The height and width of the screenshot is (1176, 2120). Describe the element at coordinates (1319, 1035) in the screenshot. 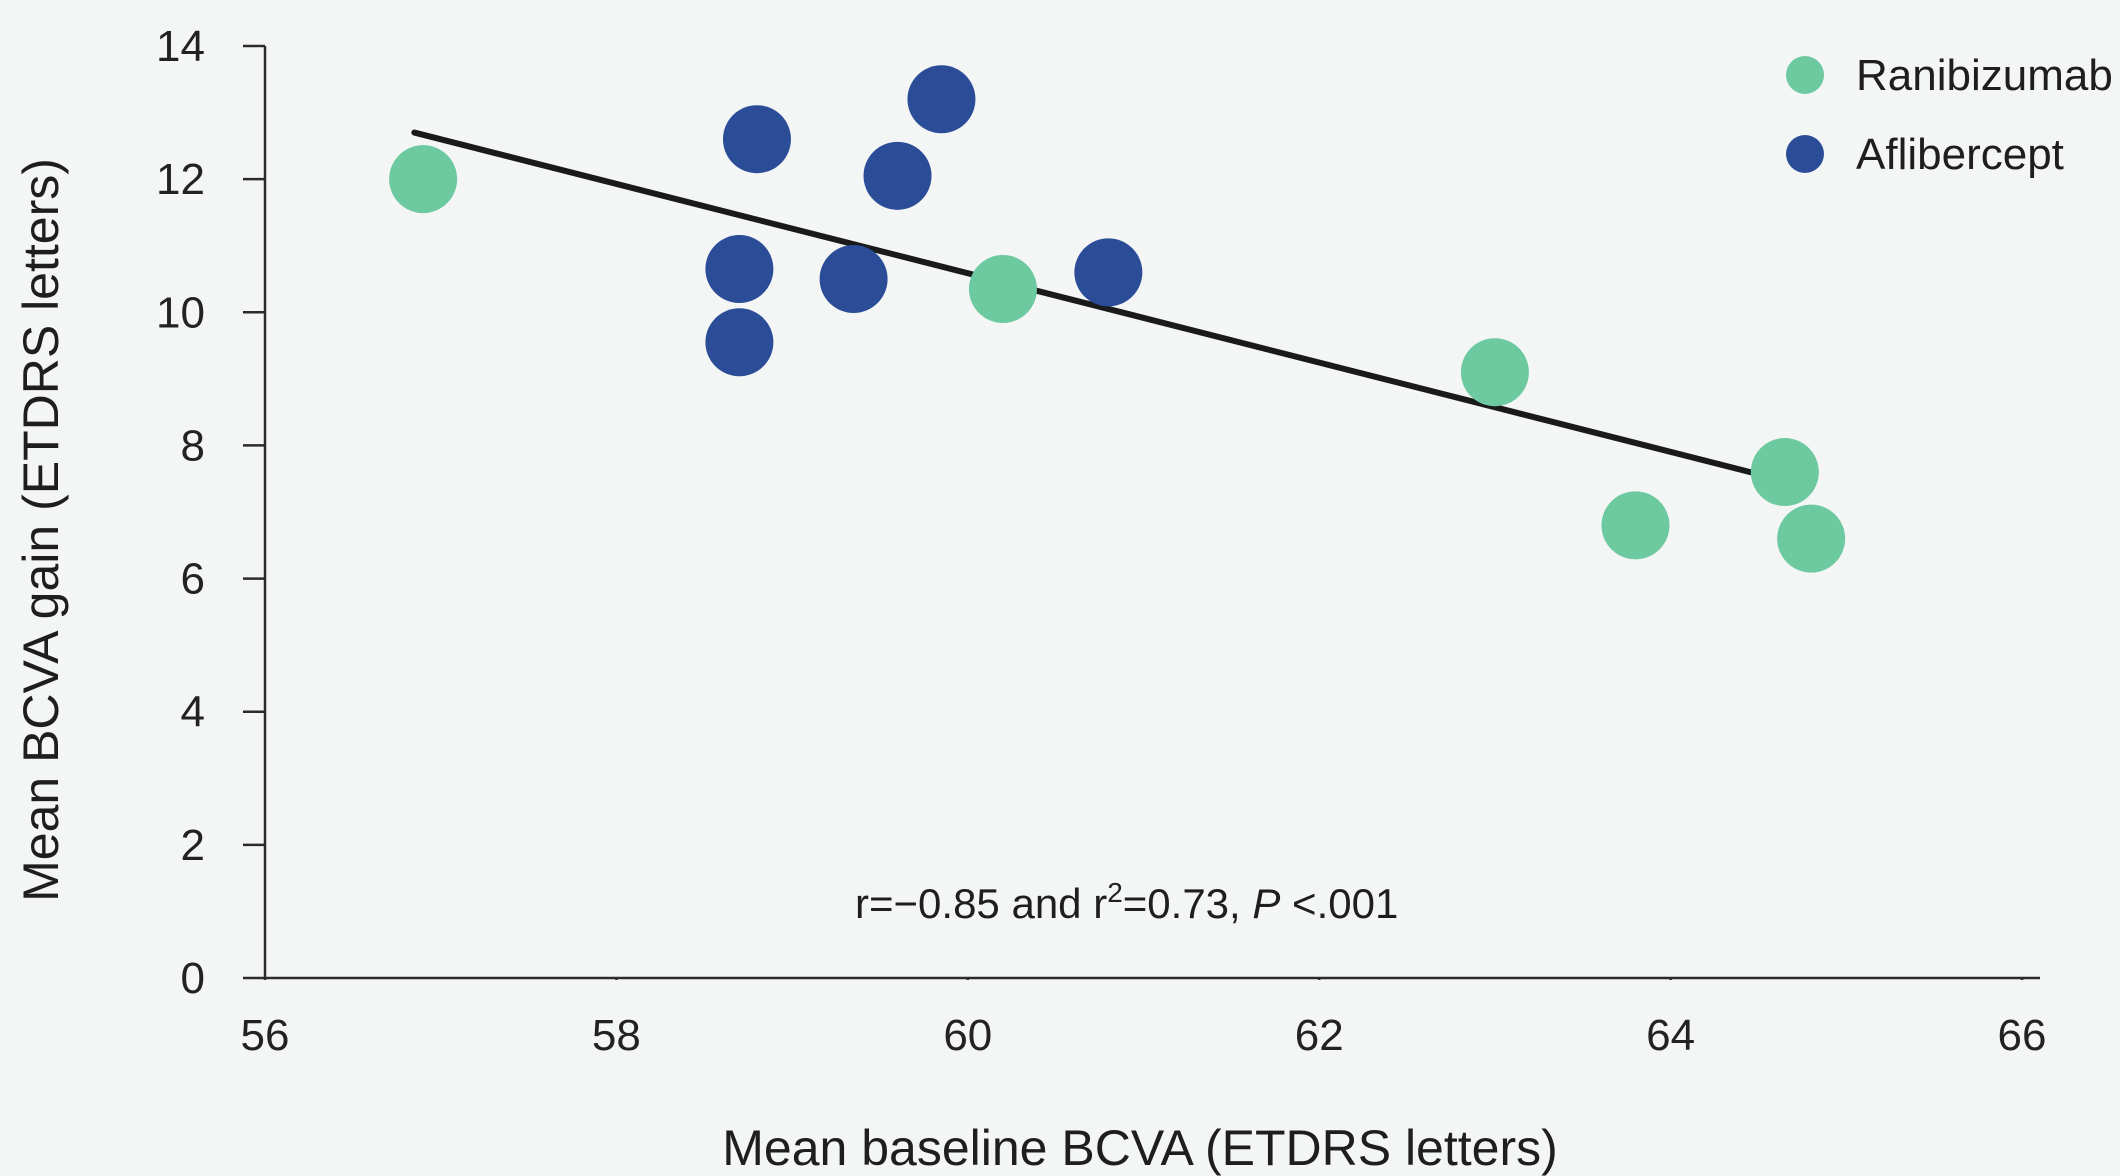

I see `x-tick-label: 62` at that location.